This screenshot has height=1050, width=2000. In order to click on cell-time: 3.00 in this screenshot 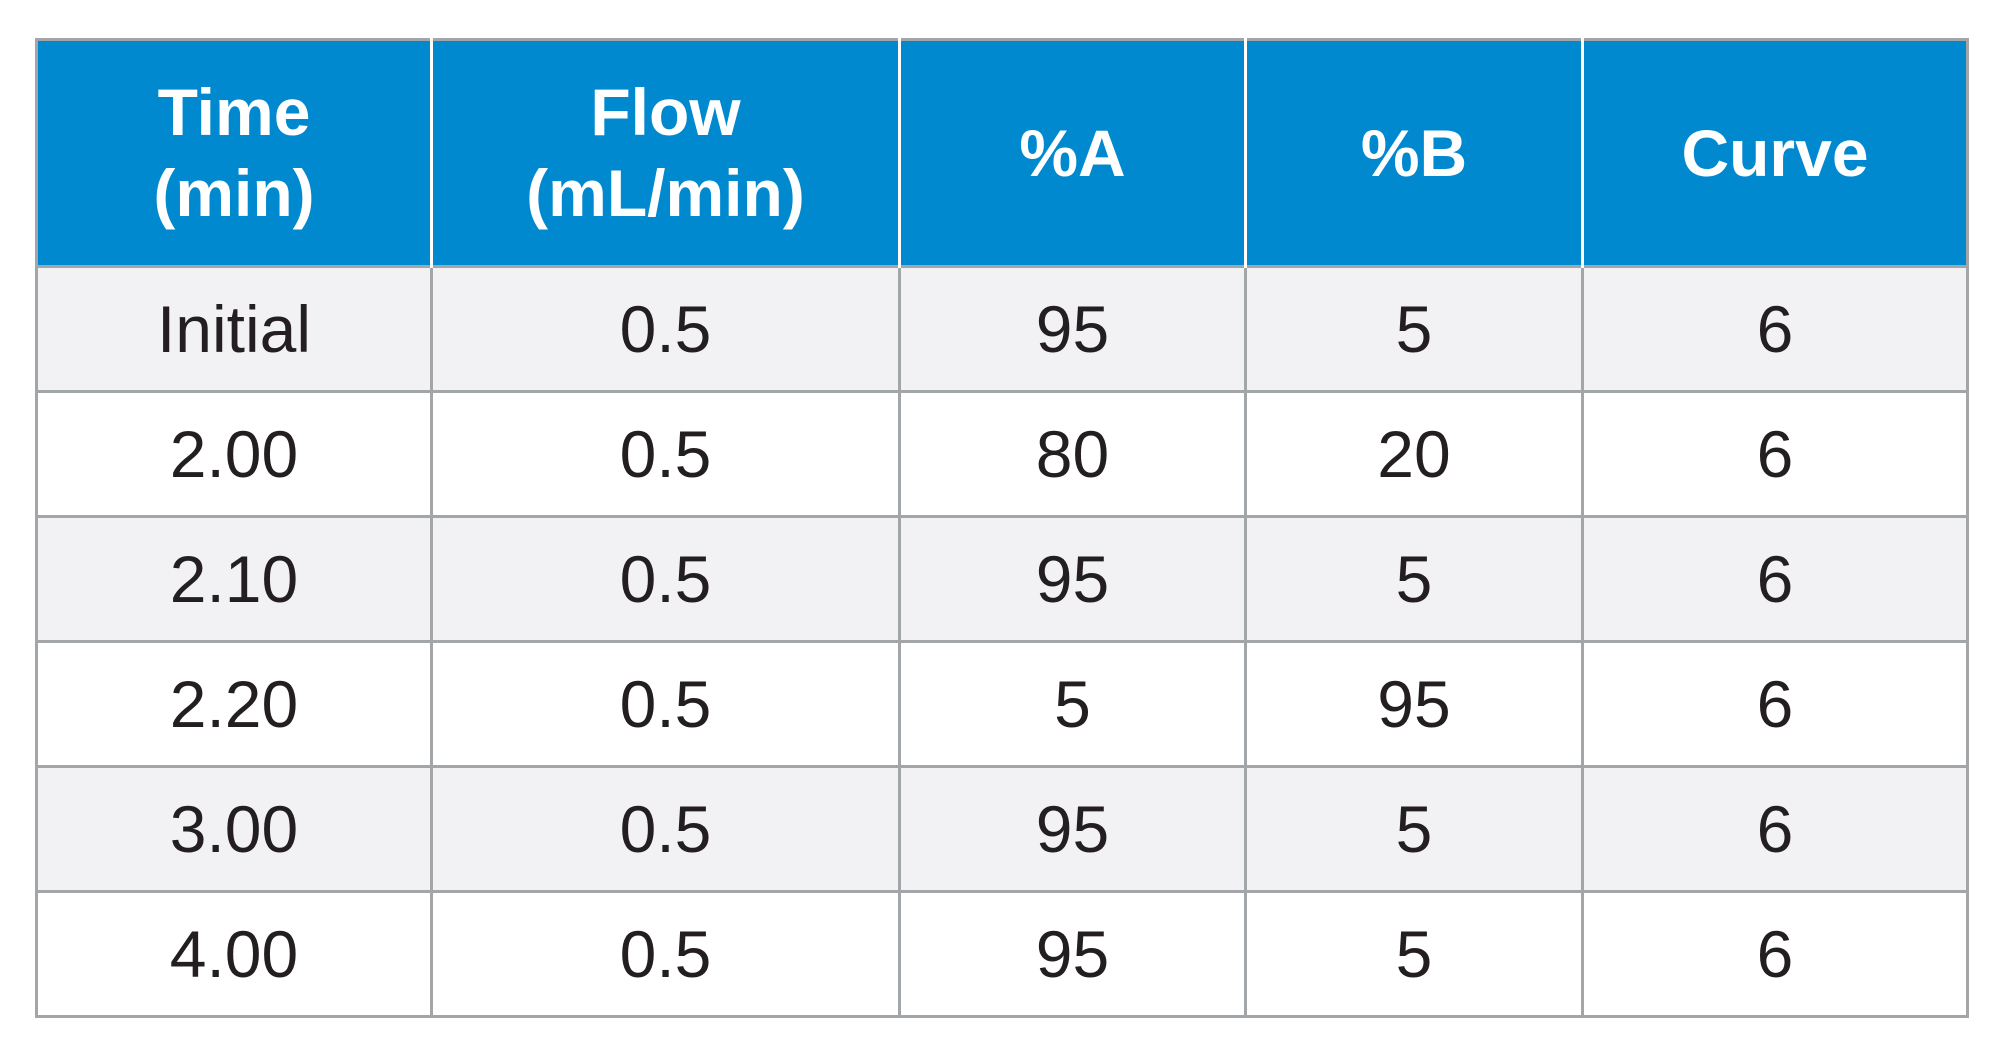, I will do `click(234, 829)`.